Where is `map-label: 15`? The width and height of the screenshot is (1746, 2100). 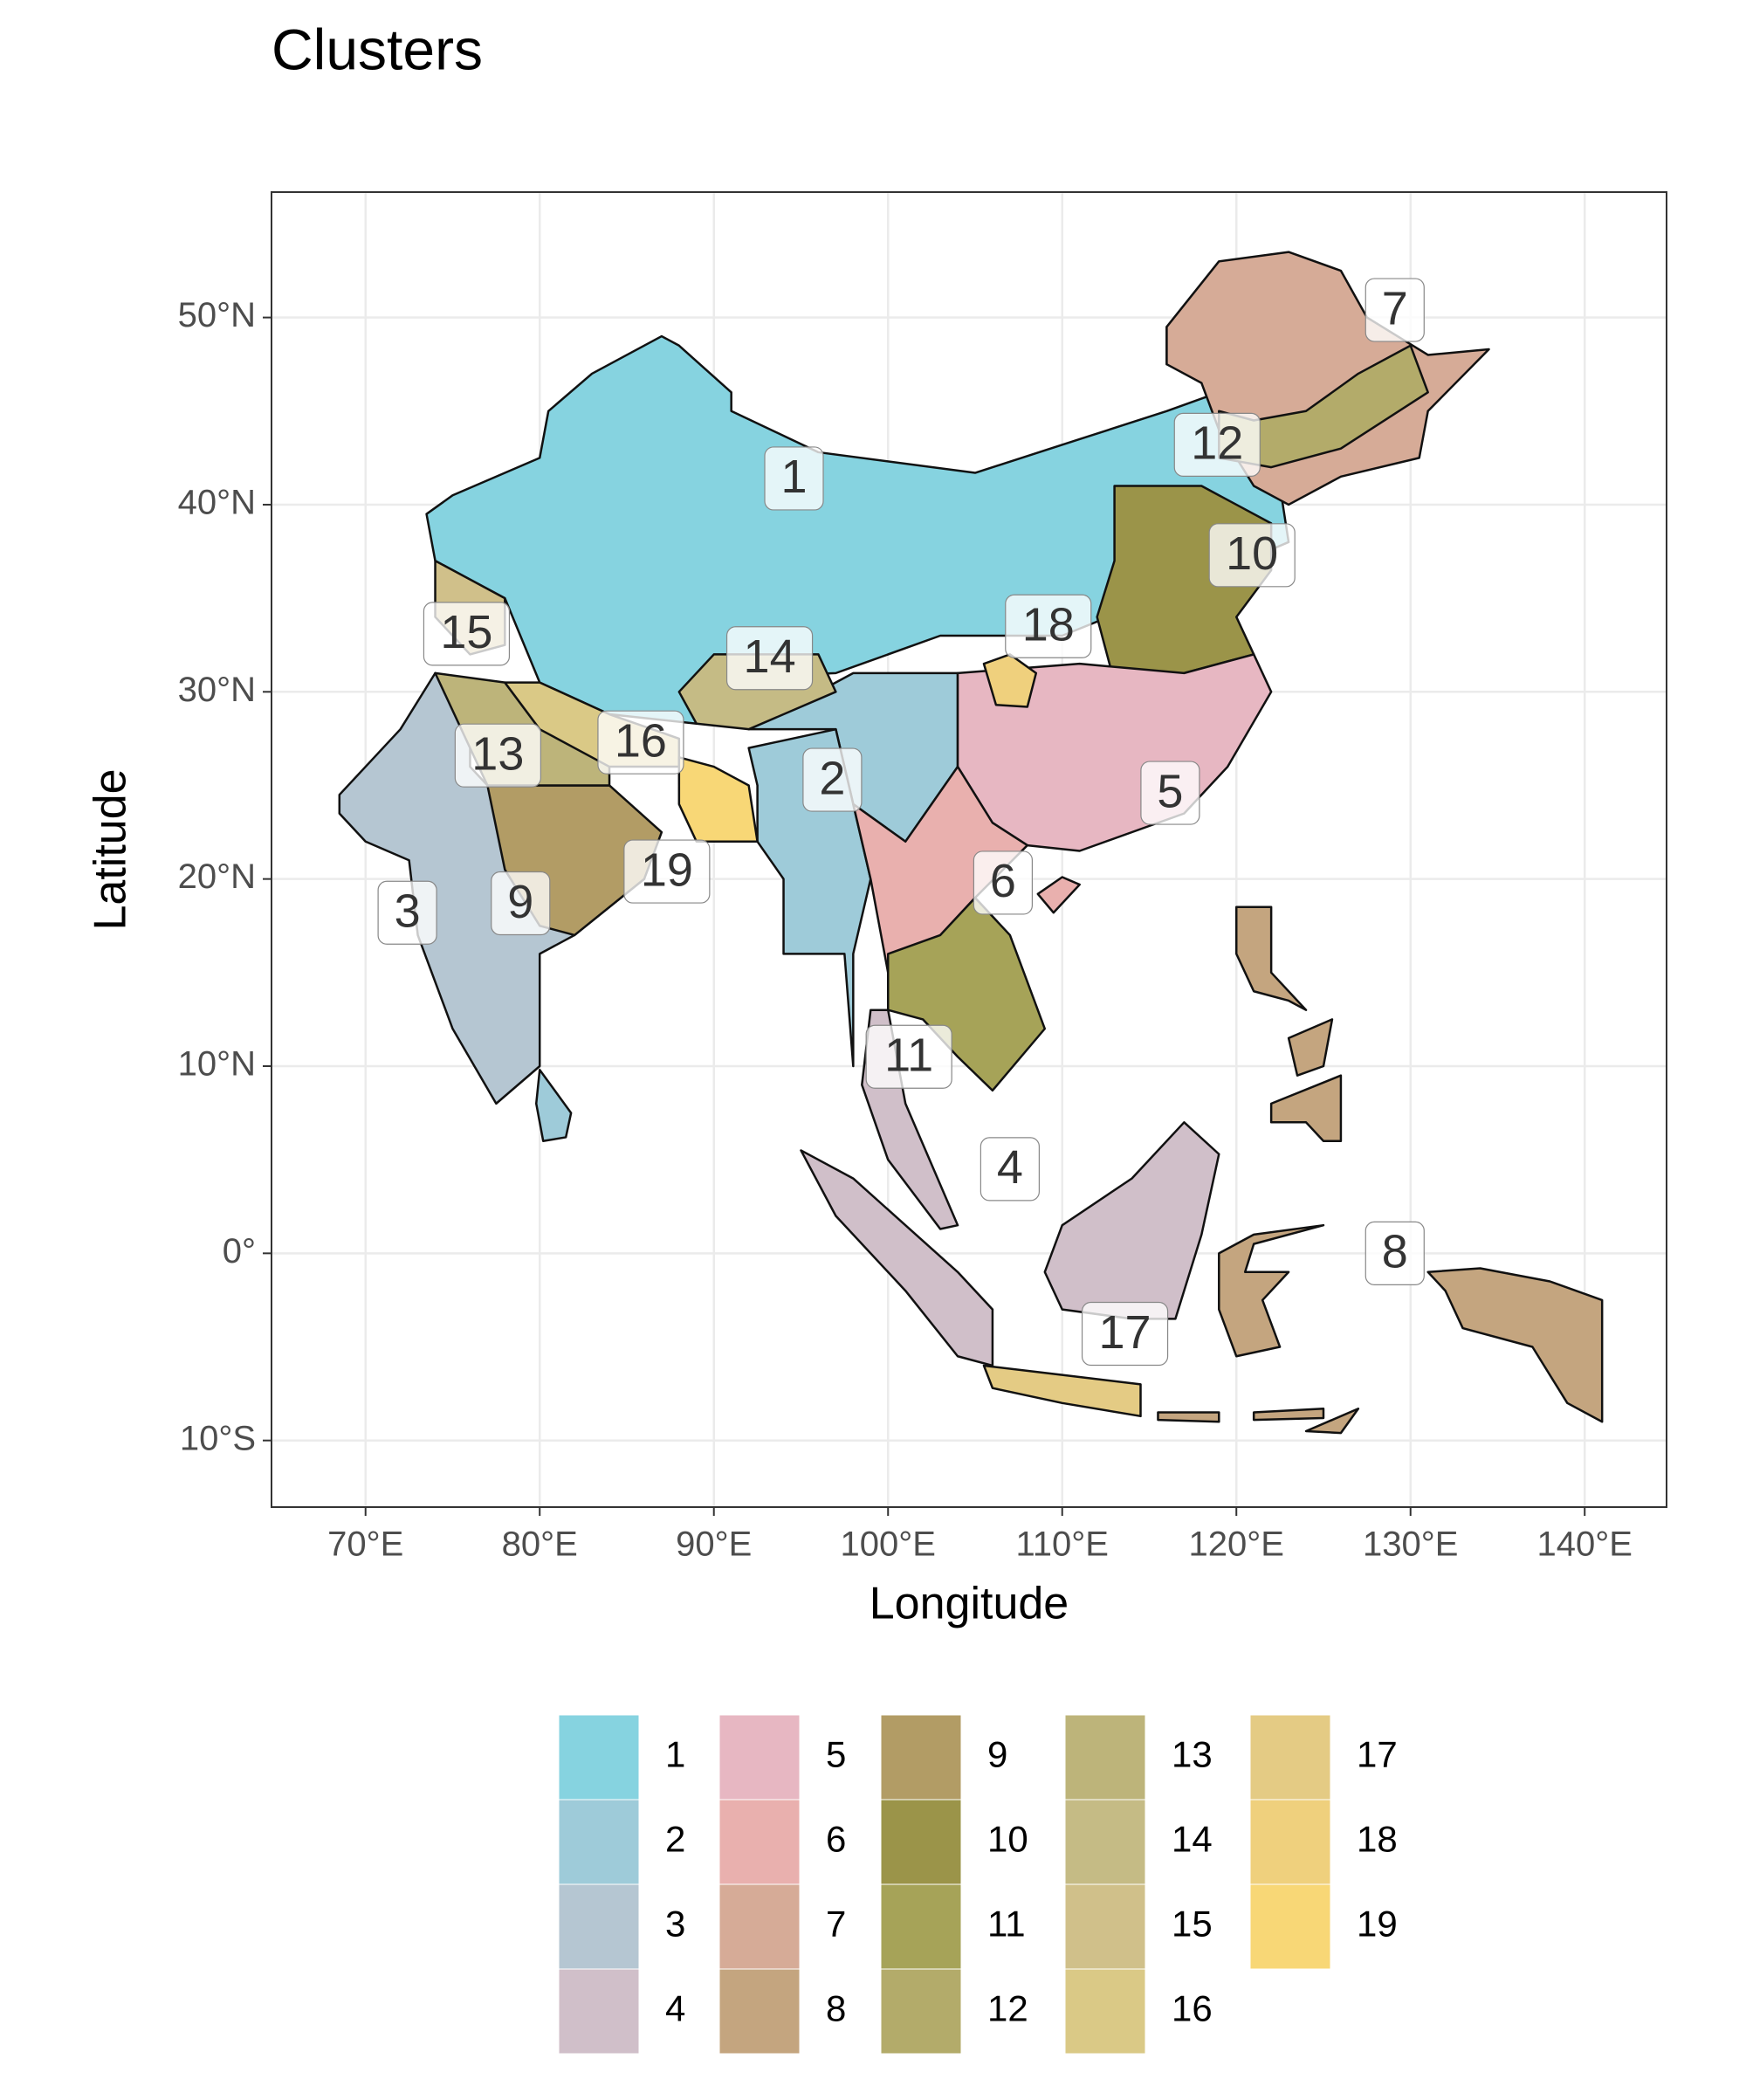
map-label: 15 is located at coordinates (466, 632).